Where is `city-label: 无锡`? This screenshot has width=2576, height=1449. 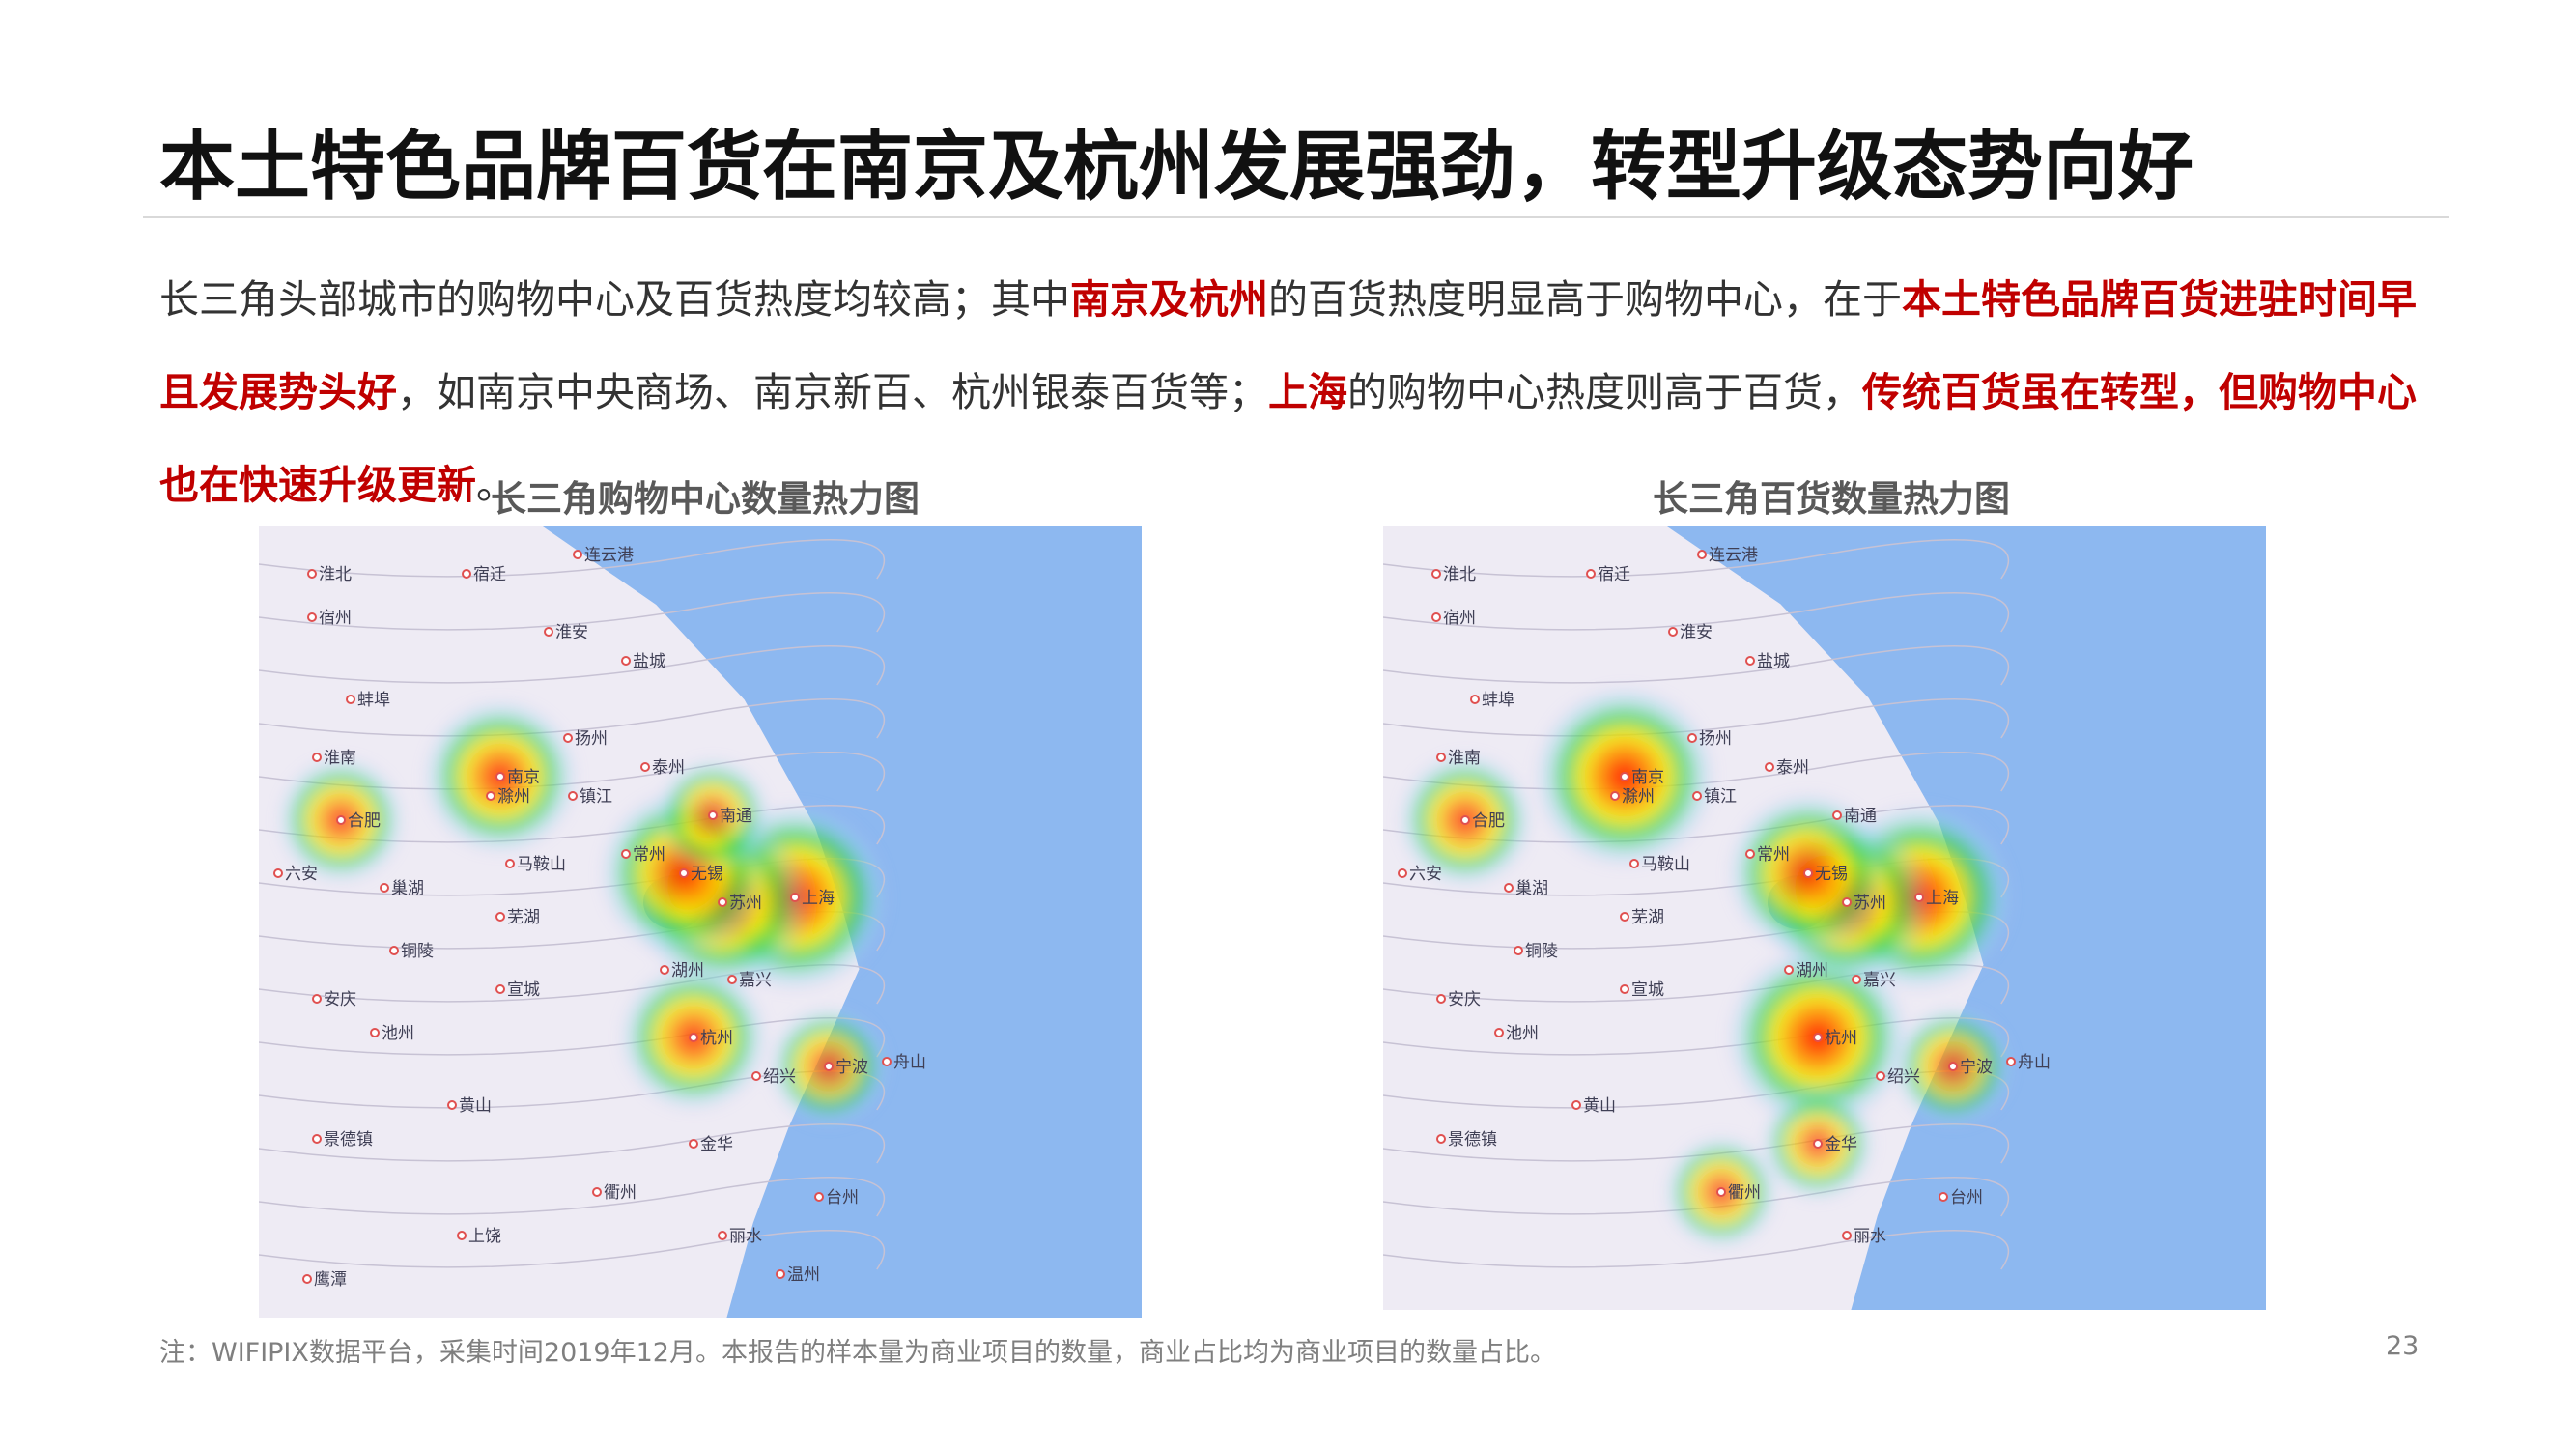 city-label: 无锡 is located at coordinates (1831, 874).